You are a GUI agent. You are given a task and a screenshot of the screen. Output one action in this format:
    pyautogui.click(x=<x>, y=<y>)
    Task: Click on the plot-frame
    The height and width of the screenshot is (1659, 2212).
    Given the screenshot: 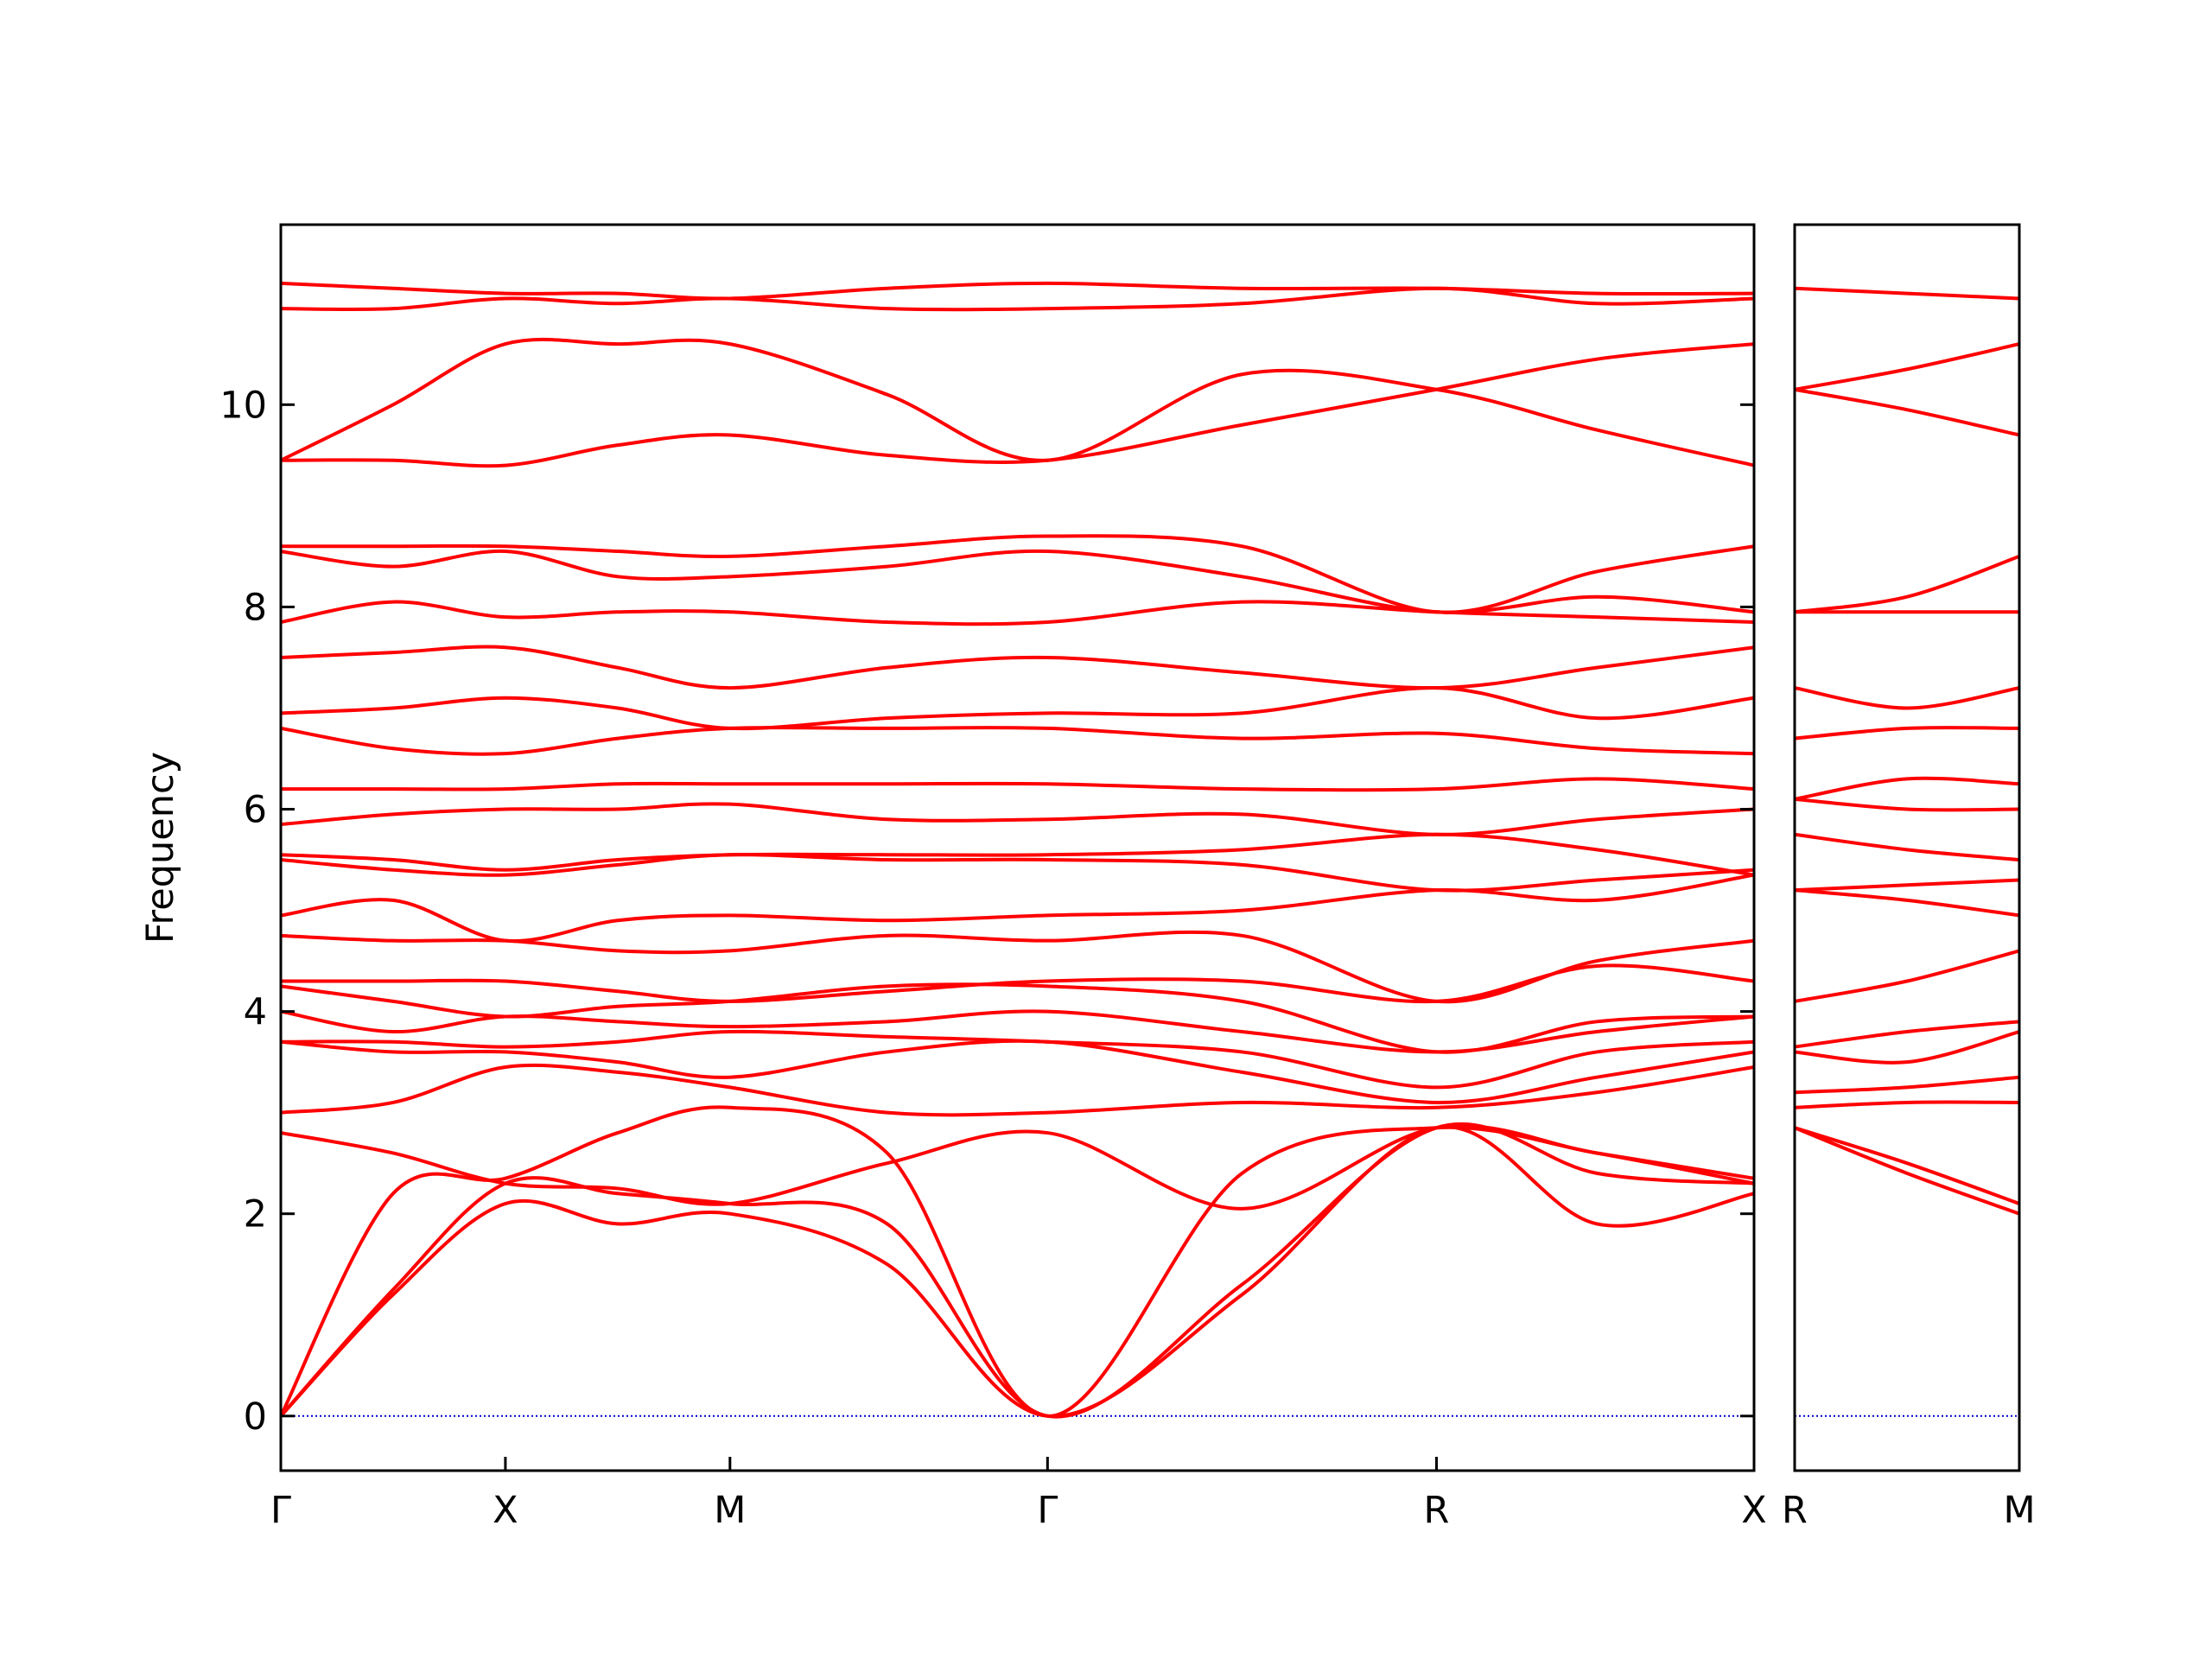 What is the action you would take?
    pyautogui.click(x=1907, y=847)
    